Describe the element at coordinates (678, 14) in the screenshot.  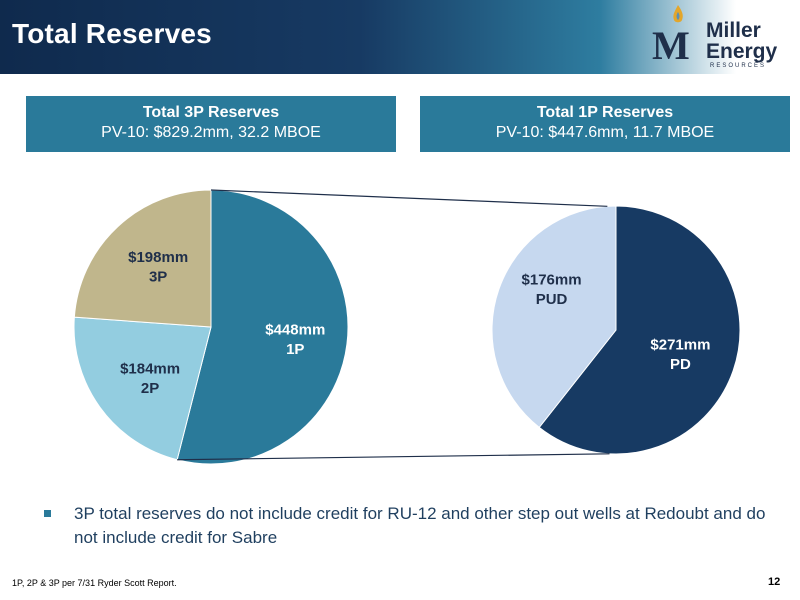
I see `flame-icon` at that location.